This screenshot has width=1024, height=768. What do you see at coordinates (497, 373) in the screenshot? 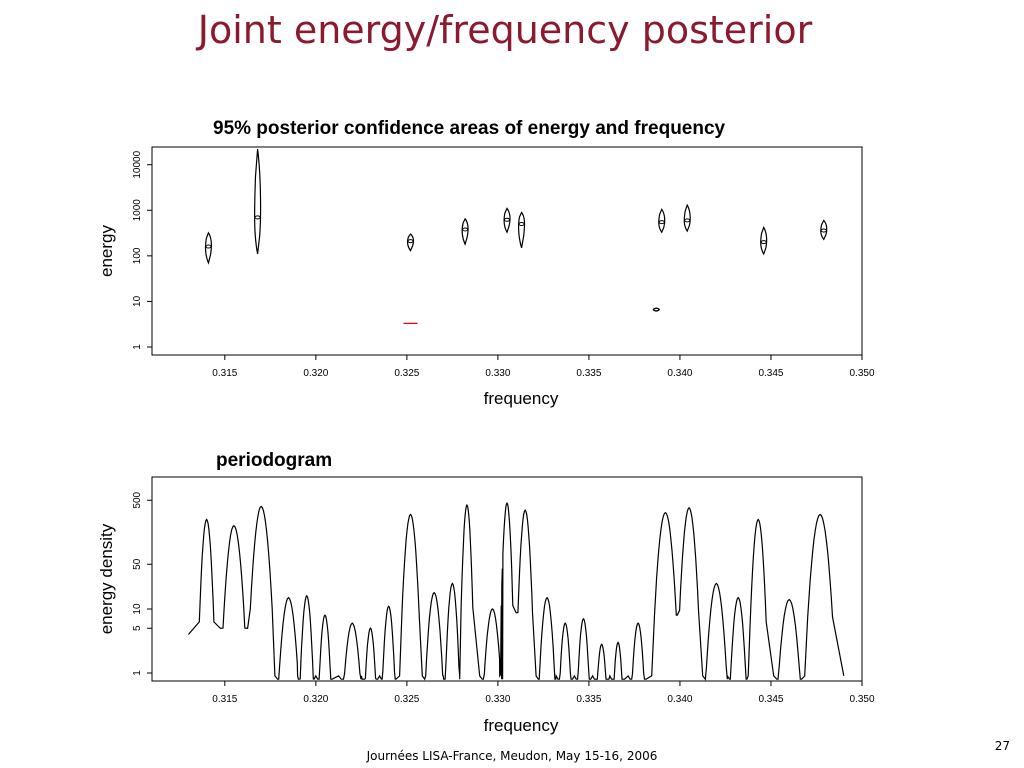
I see `x-tick-label-0-3: 0.330` at bounding box center [497, 373].